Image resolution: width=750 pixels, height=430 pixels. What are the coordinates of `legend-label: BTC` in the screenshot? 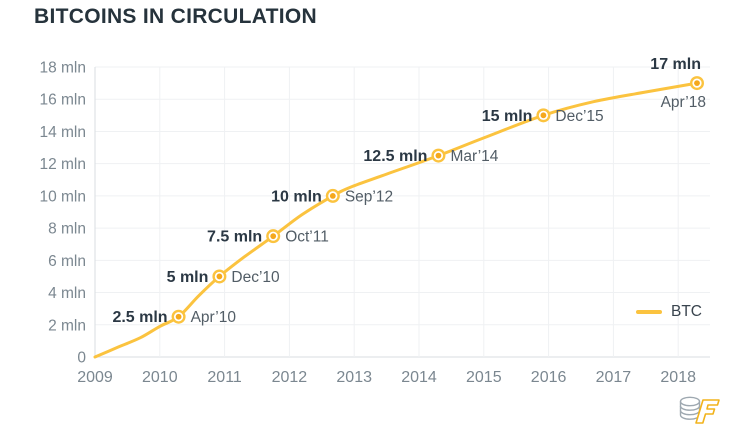 It's located at (686, 311).